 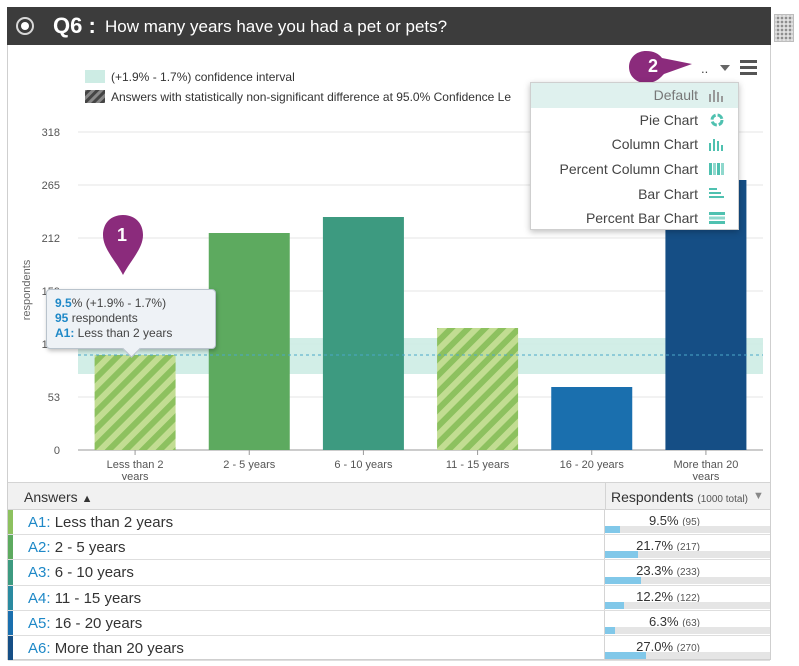 I want to click on answer-label: A1: Less than 2 years, so click(x=100, y=522).